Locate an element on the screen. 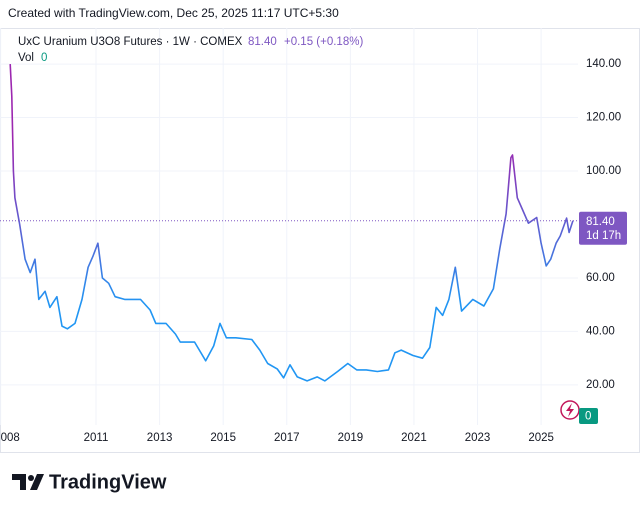 The width and height of the screenshot is (641, 517). brand-logo: TradingView is located at coordinates (89, 482).